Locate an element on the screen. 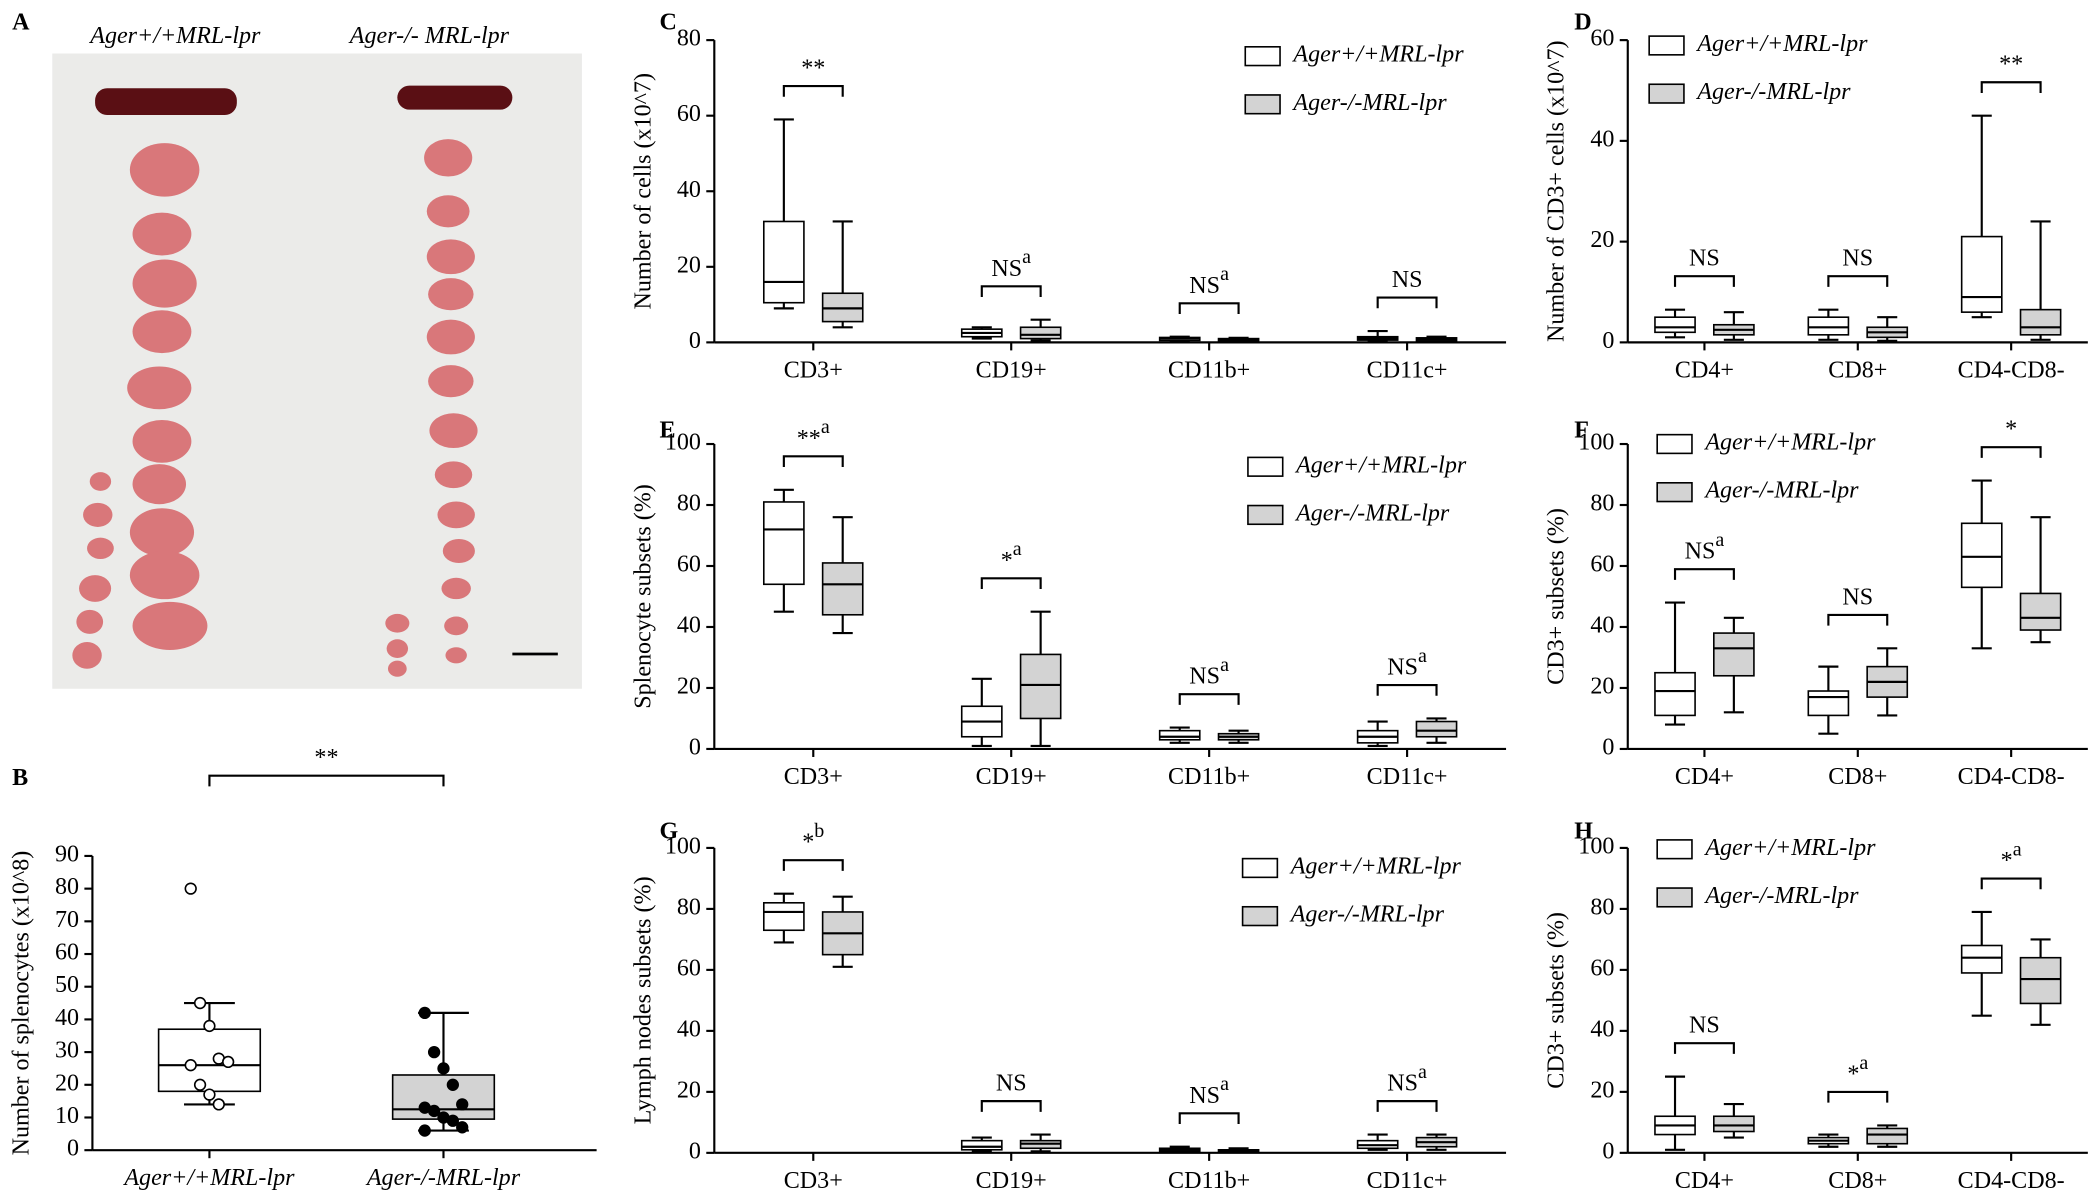  y-axis-label: Number of splenocytes (x10^8) is located at coordinates (21, 1003).